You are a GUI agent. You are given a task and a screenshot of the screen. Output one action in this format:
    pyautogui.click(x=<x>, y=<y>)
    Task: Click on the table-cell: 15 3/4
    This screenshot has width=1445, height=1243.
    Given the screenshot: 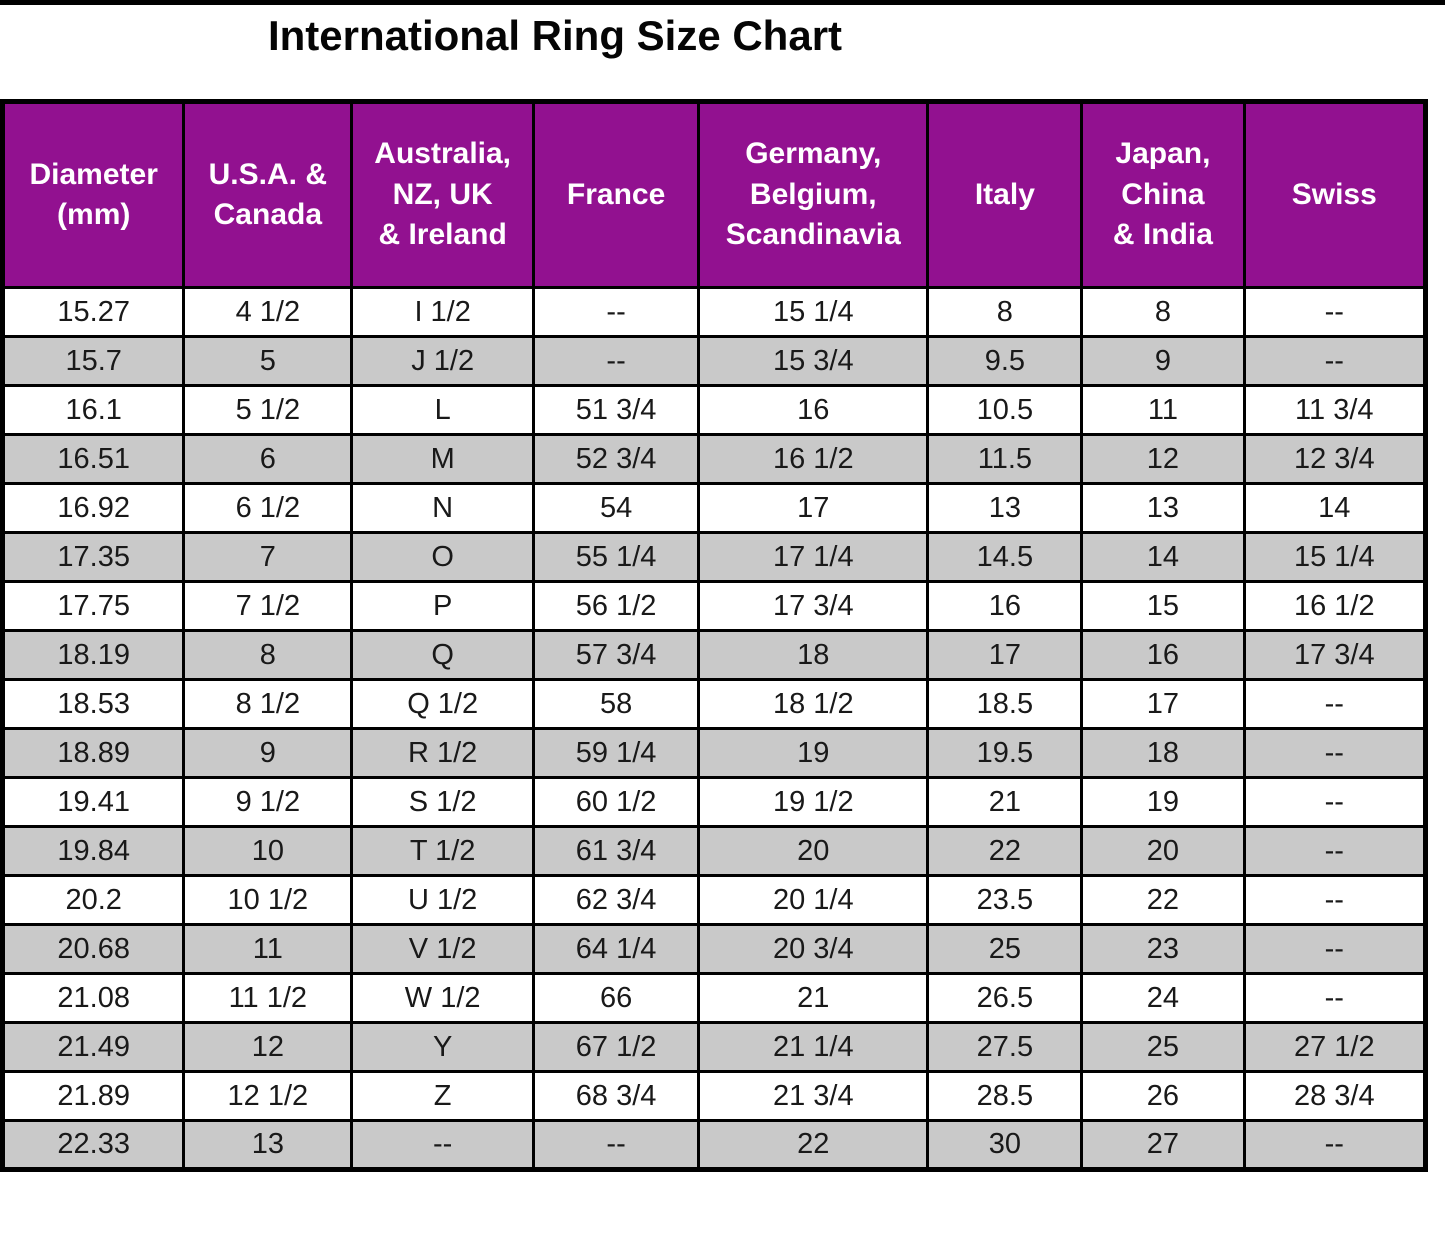 What is the action you would take?
    pyautogui.click(x=813, y=361)
    